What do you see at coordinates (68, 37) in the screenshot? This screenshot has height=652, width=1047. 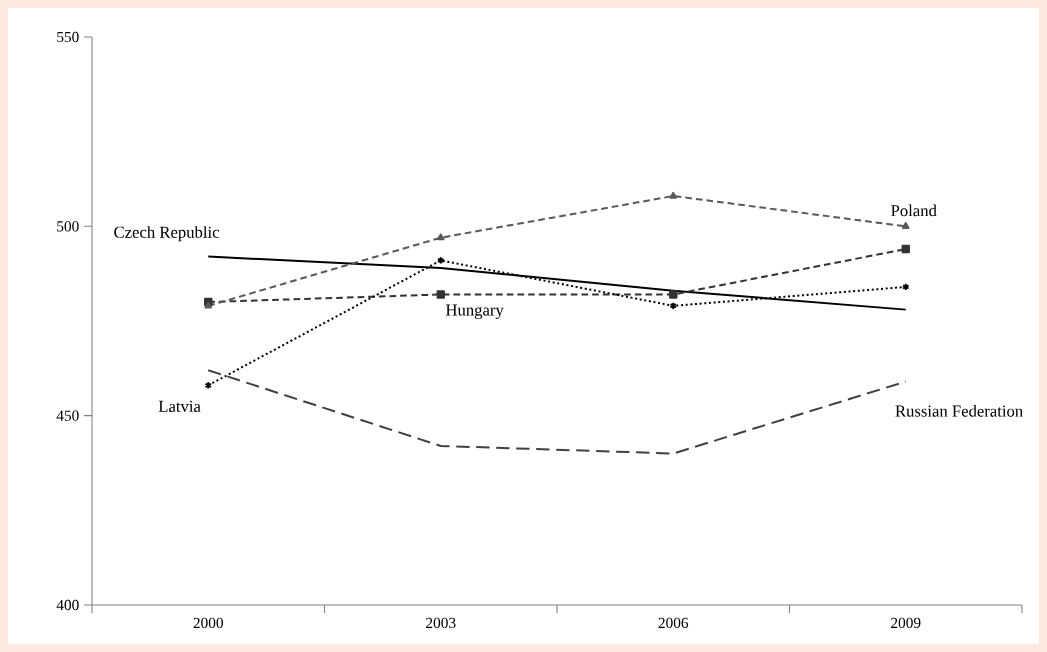 I see `y-tick-label: 550` at bounding box center [68, 37].